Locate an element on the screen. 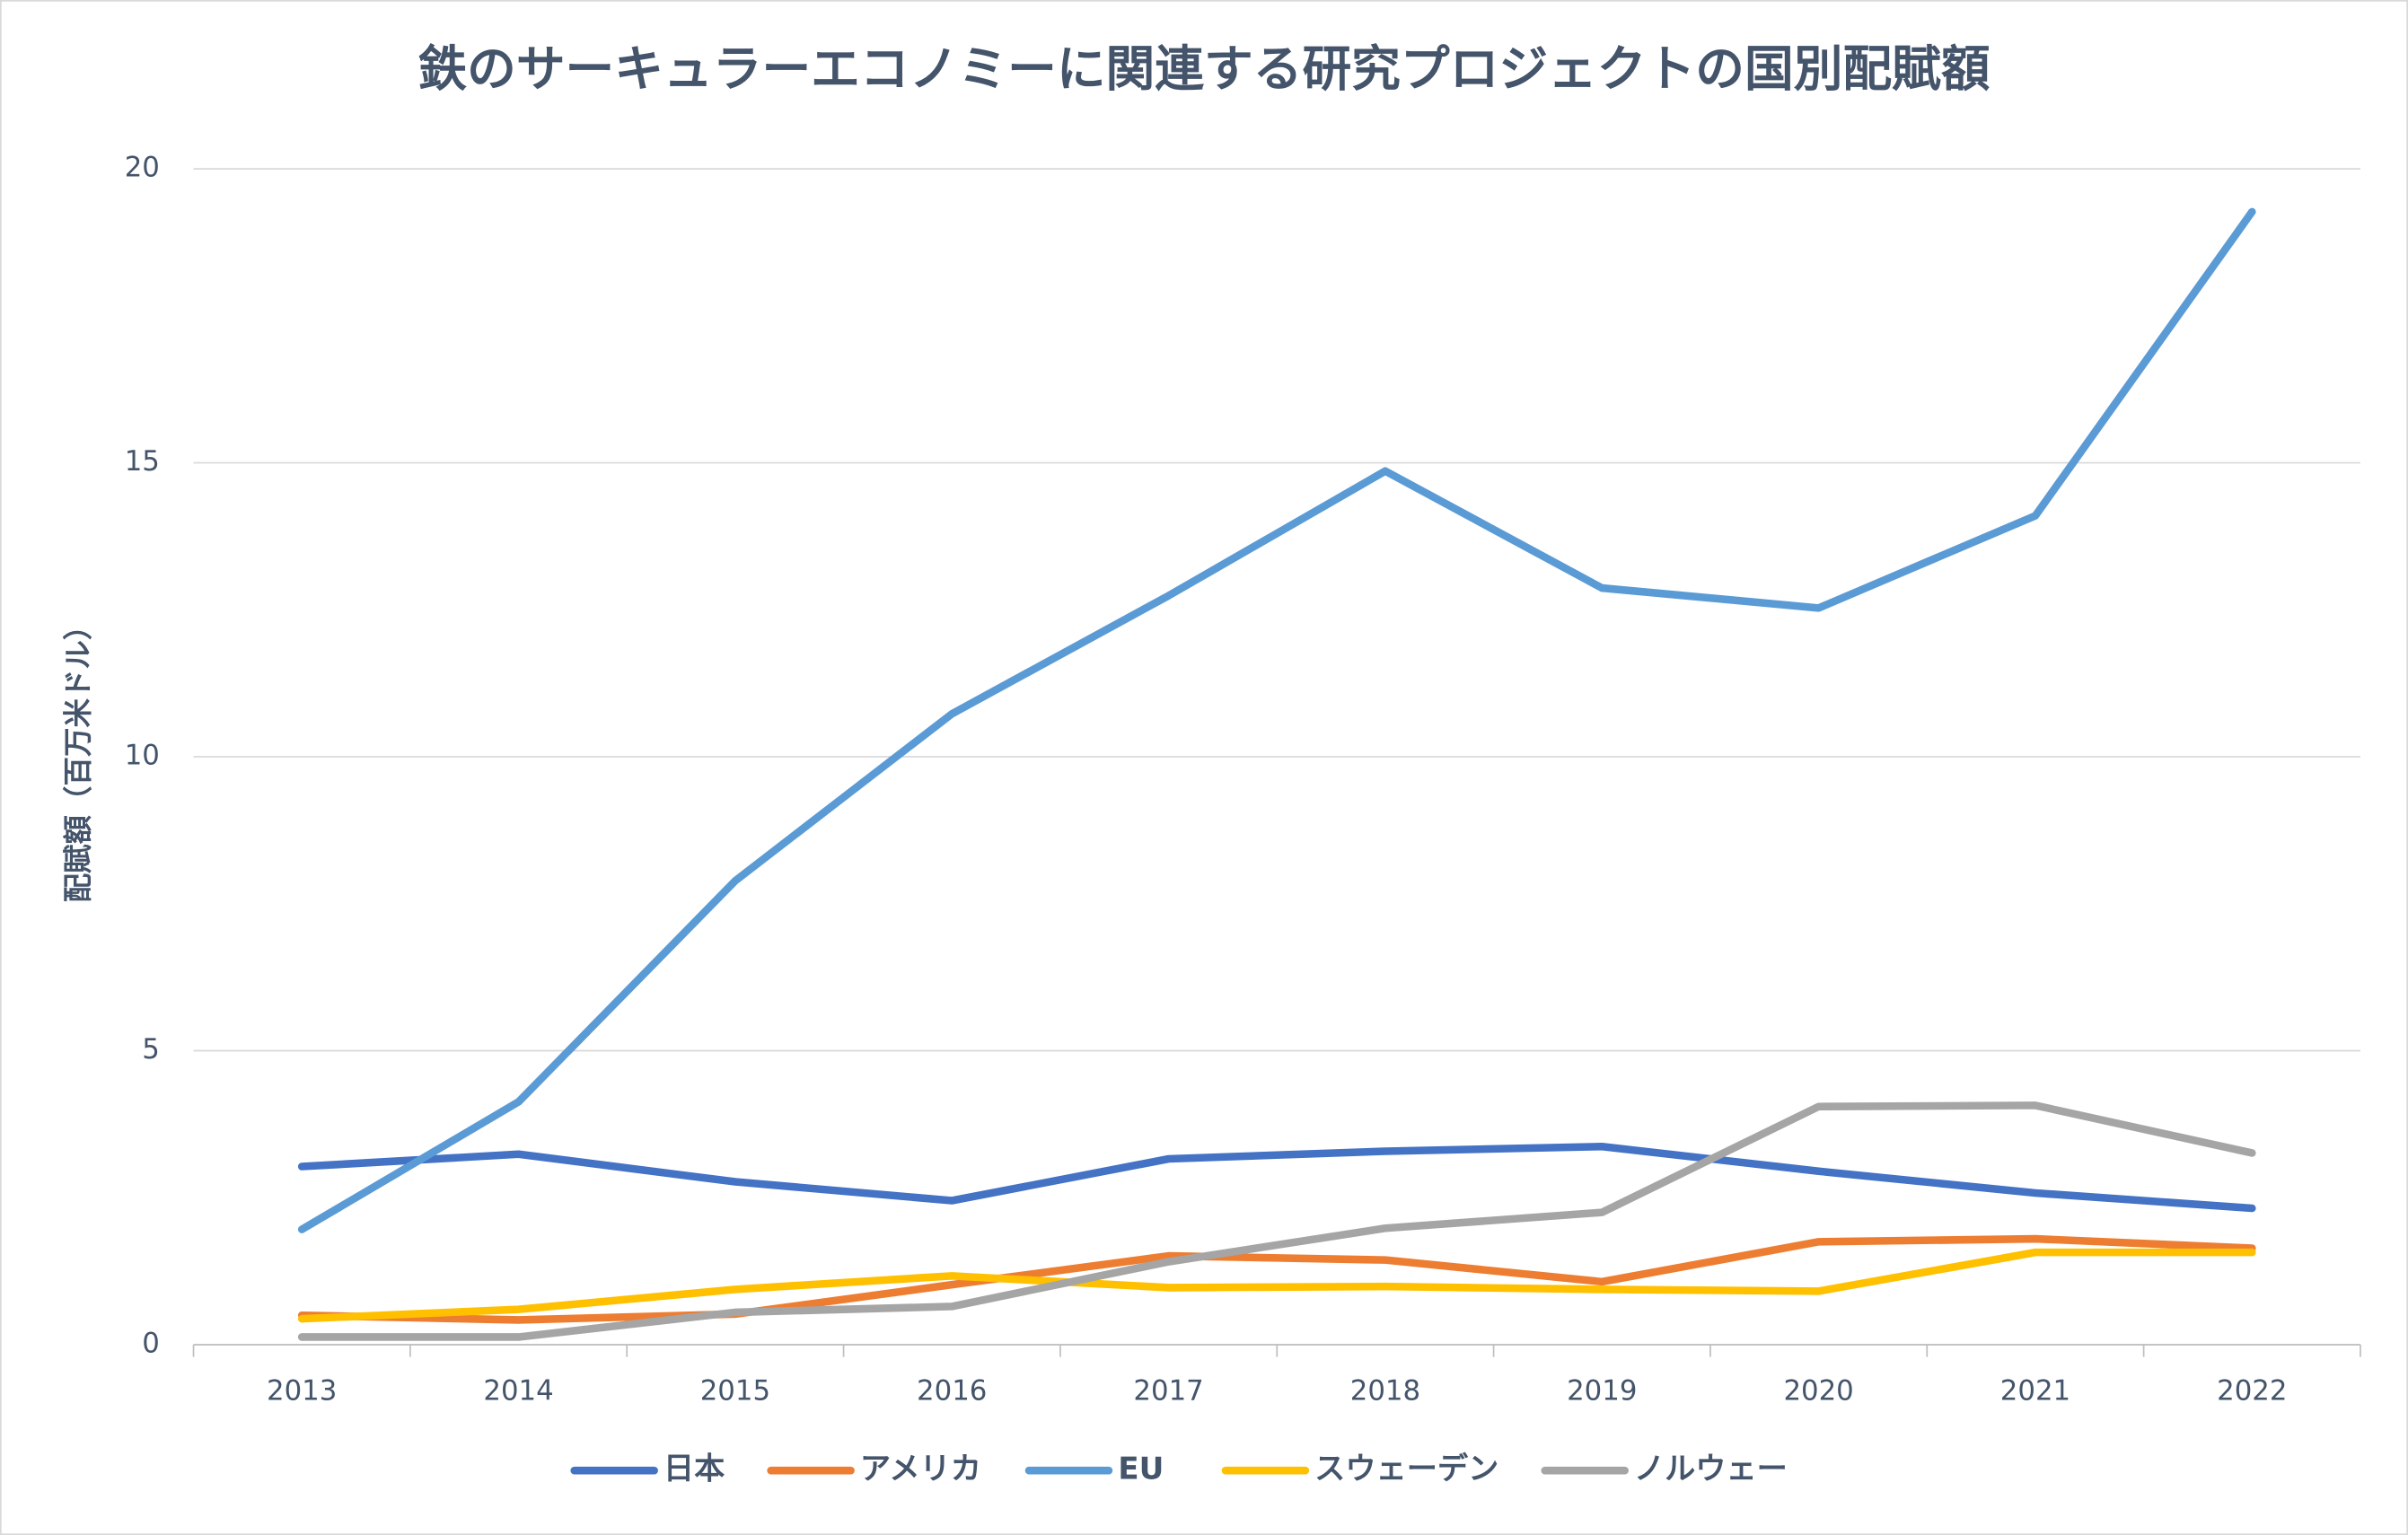 This screenshot has width=2408, height=1535. x-tick-label: 2014 is located at coordinates (518, 1390).